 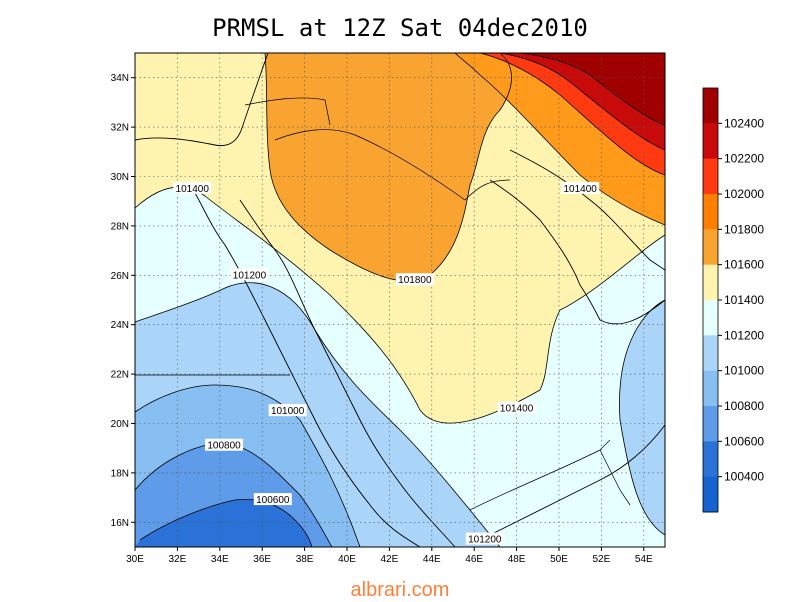 I want to click on contour-label: 101800, so click(x=415, y=280).